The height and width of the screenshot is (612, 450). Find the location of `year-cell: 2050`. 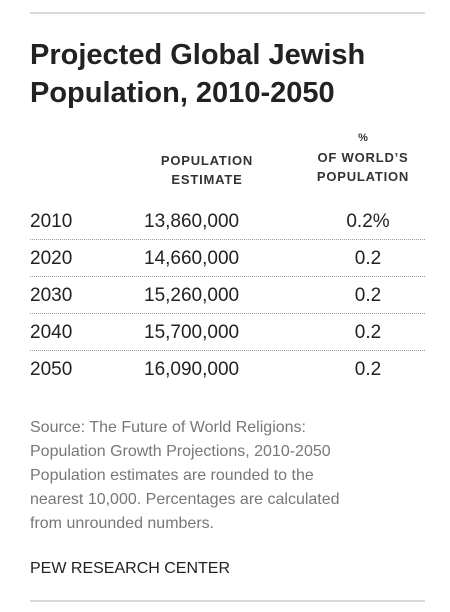

year-cell: 2050 is located at coordinates (51, 369).